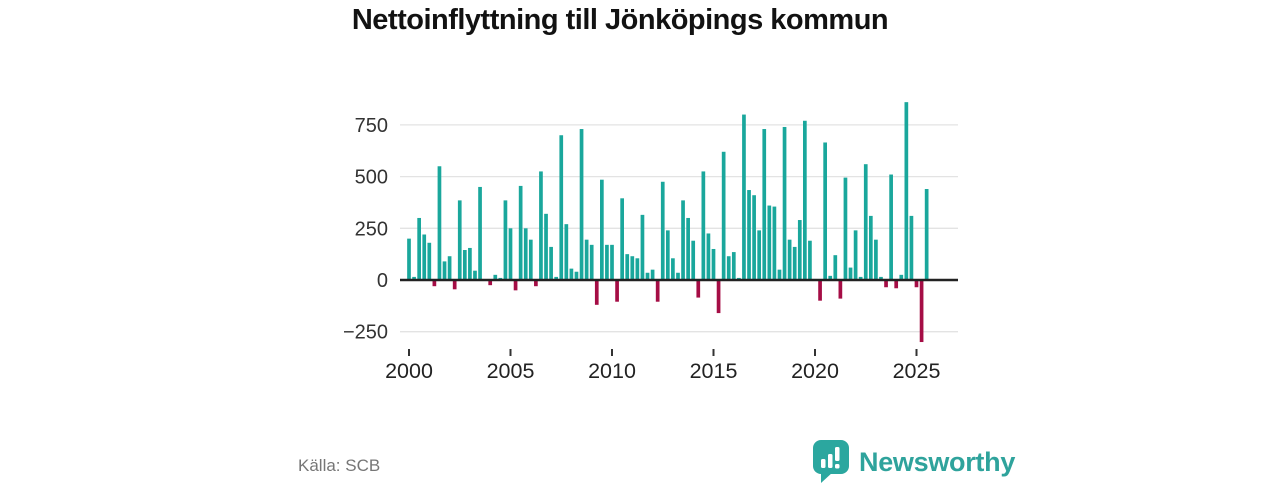 The width and height of the screenshot is (1280, 484). Describe the element at coordinates (409, 371) in the screenshot. I see `x-axis-tick-label: 2000` at that location.